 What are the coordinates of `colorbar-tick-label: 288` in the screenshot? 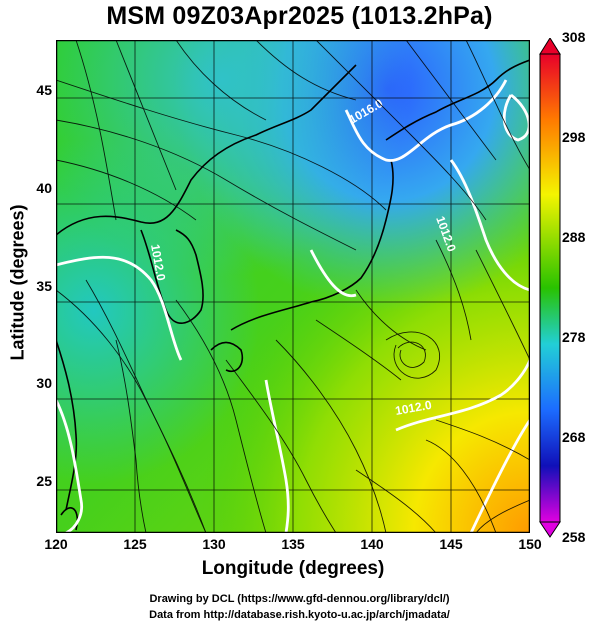 It's located at (574, 237).